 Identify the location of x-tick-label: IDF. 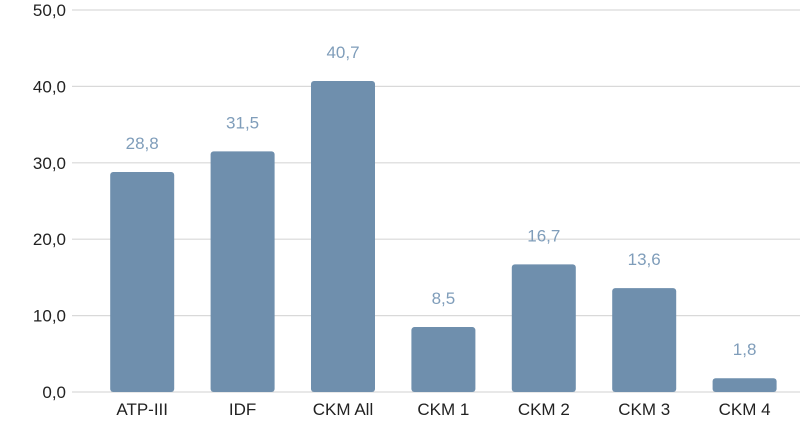
(242, 409).